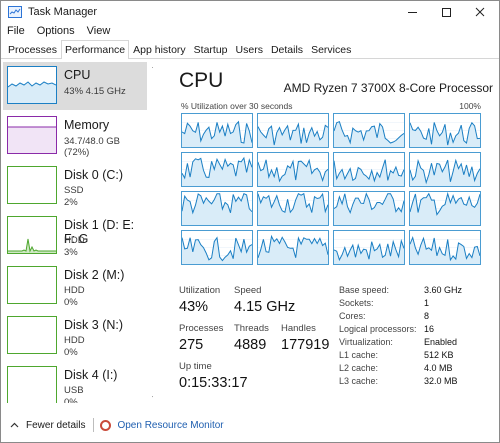  Describe the element at coordinates (305, 345) in the screenshot. I see `handles-value: 177919` at that location.